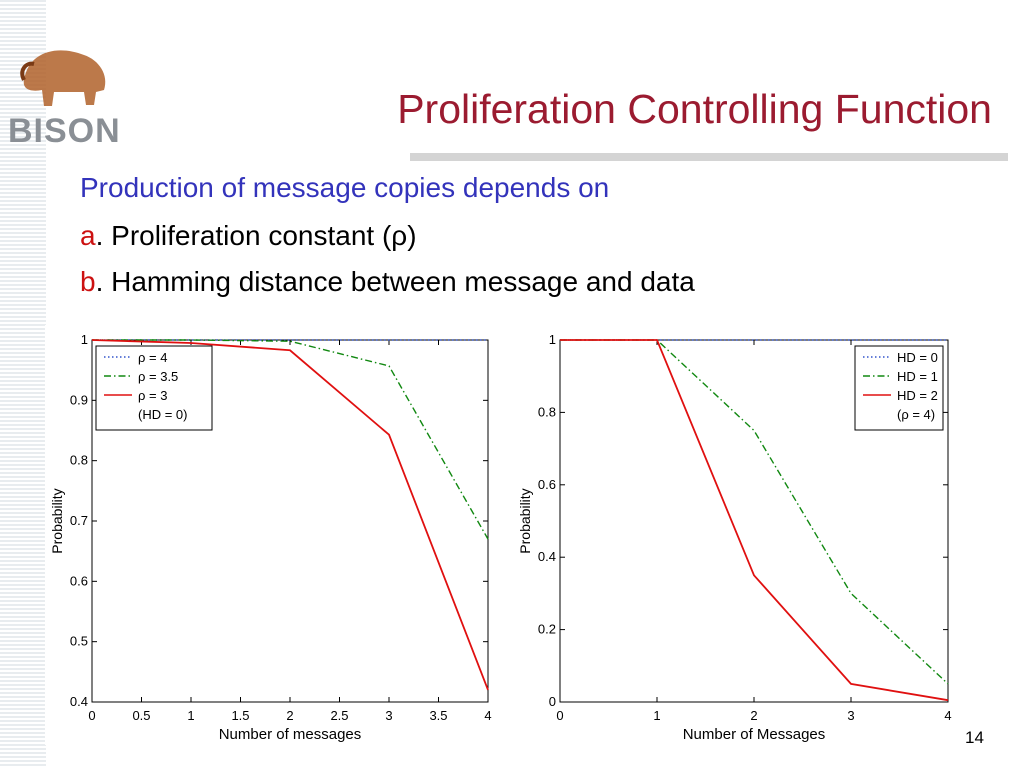 This screenshot has height=768, width=1024. What do you see at coordinates (438, 715) in the screenshot?
I see `x-tick-label: 3.5` at bounding box center [438, 715].